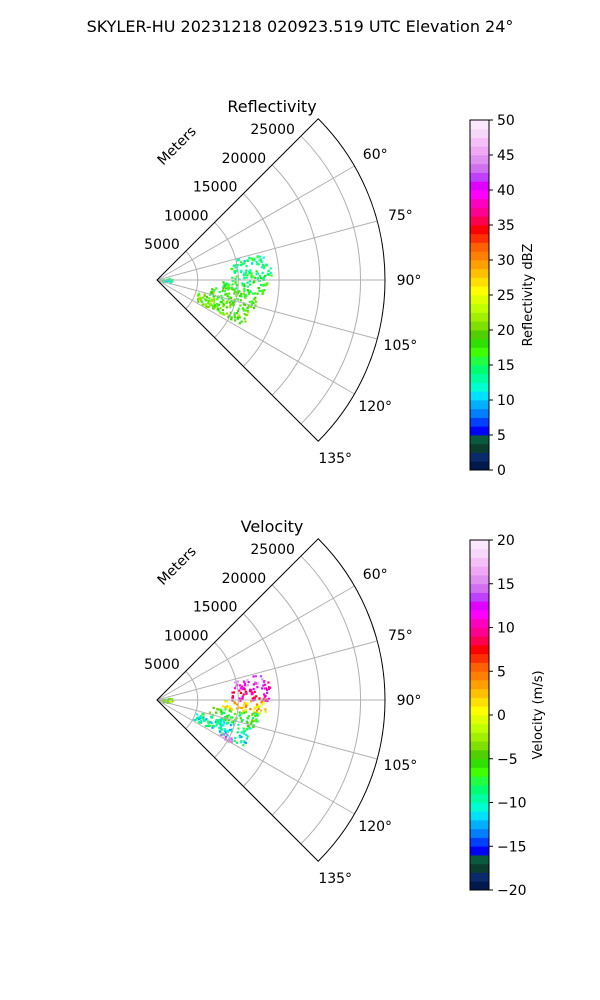 Image resolution: width=600 pixels, height=1000 pixels. I want to click on colorbar-tick-label: 10, so click(506, 401).